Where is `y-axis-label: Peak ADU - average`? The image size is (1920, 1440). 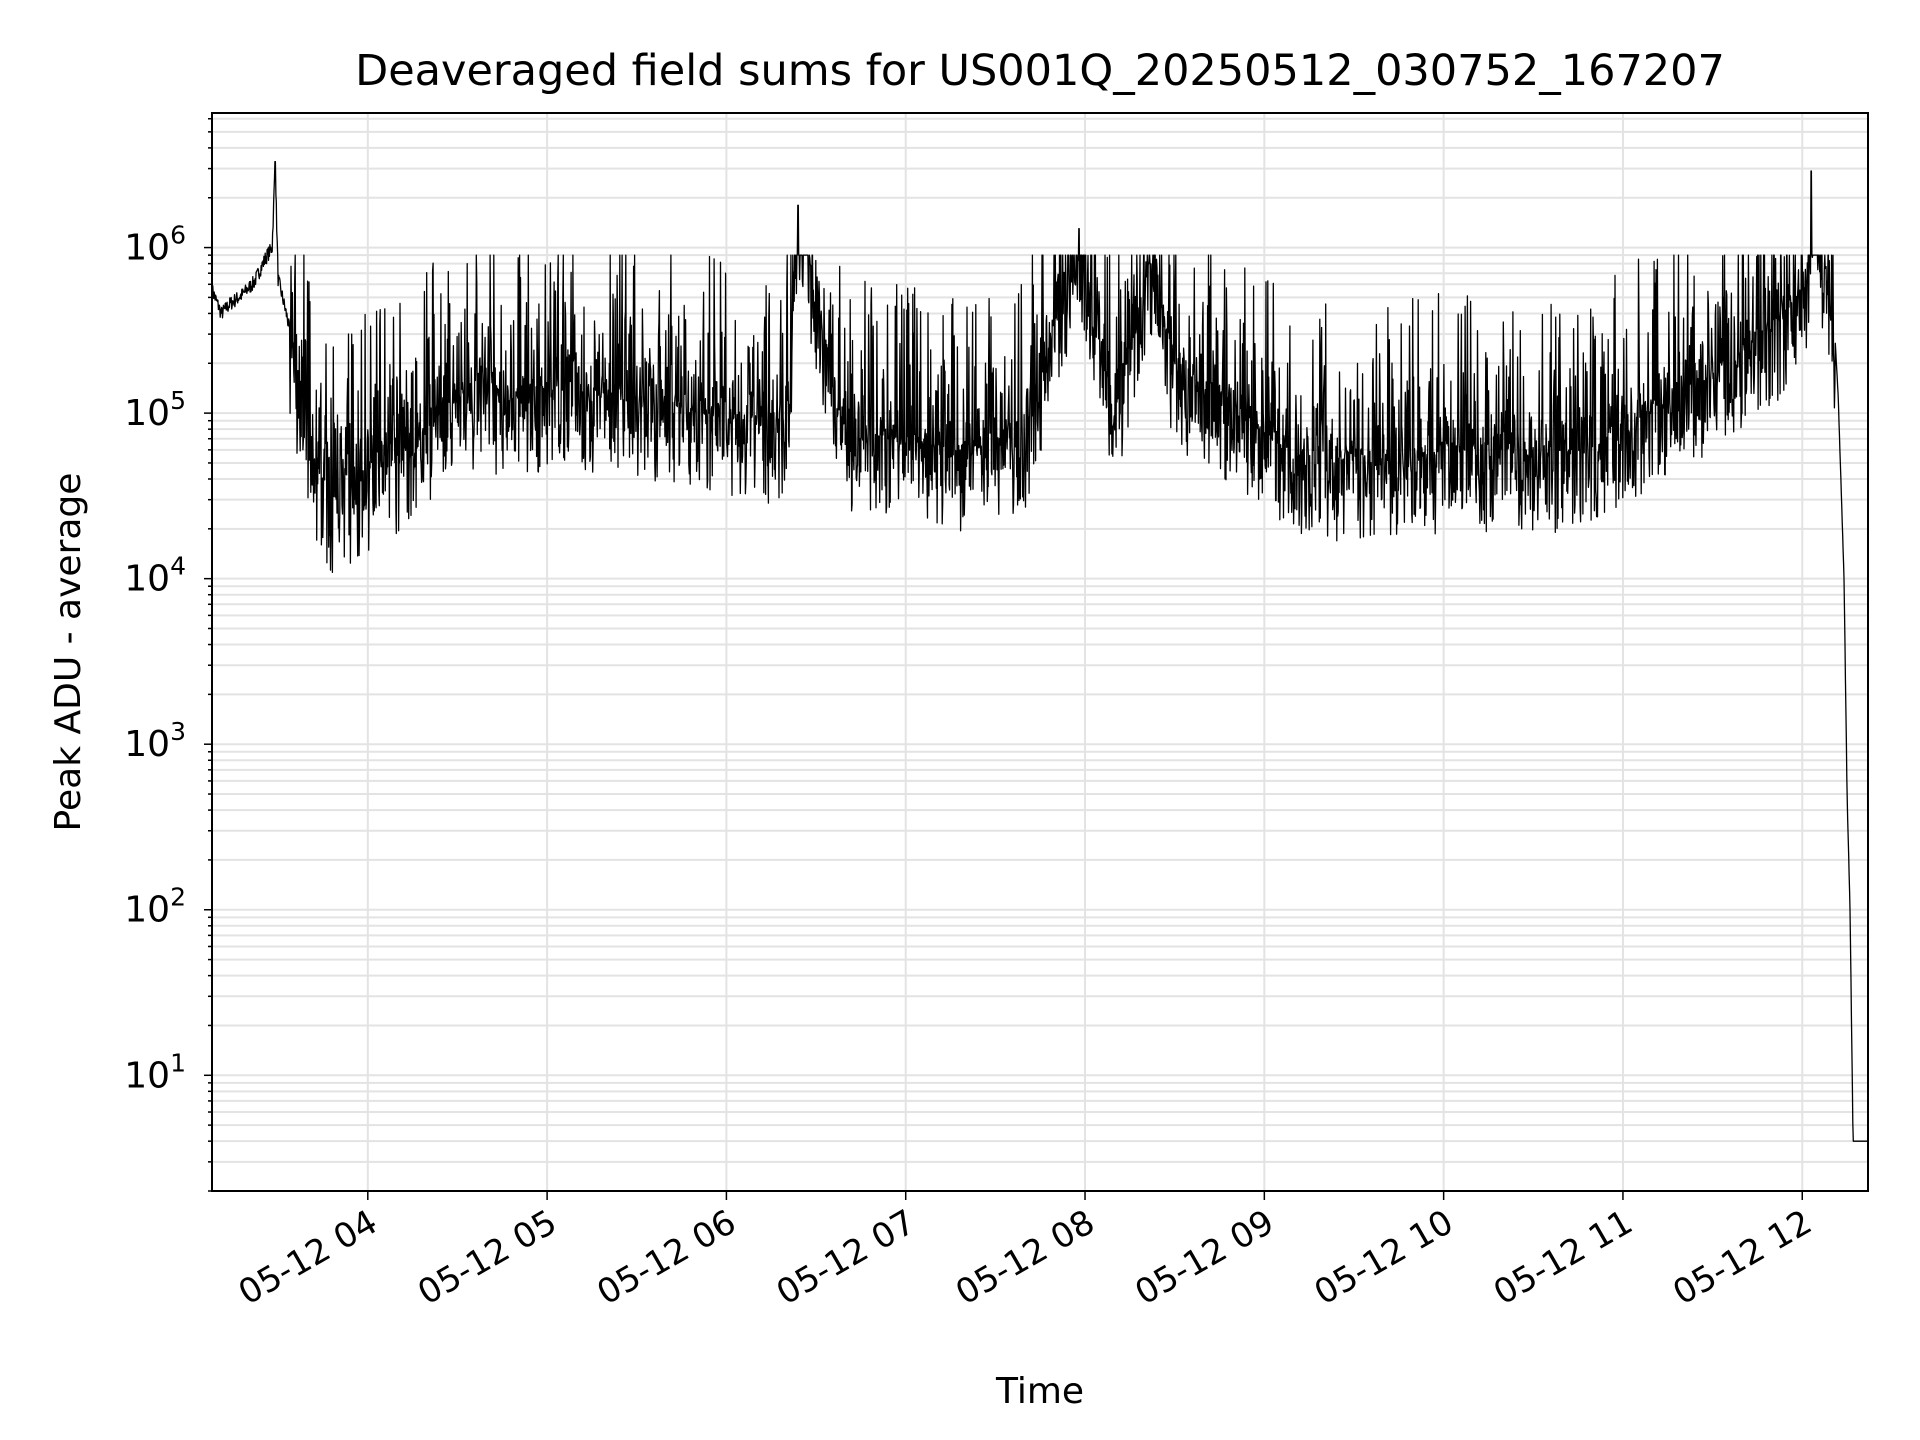 y-axis-label: Peak ADU - average is located at coordinates (68, 652).